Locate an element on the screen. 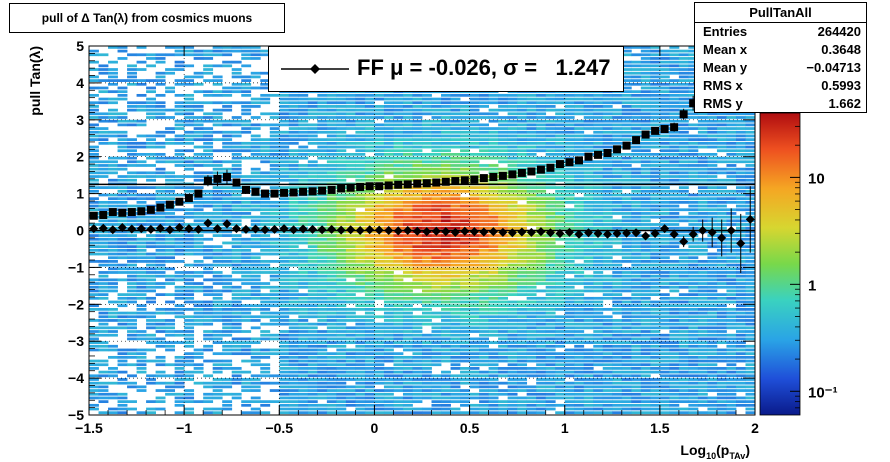 This screenshot has height=462, width=890. z-tick-label: 10 is located at coordinates (816, 178).